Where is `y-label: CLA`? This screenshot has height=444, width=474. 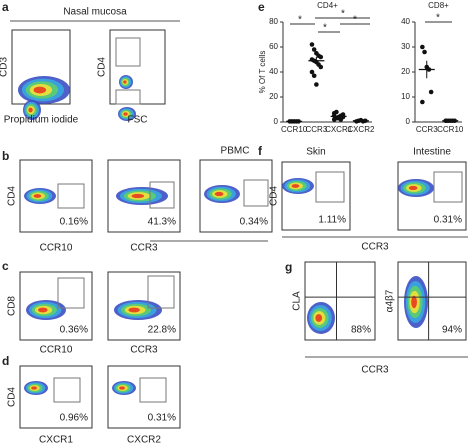 y-label: CLA is located at coordinates (297, 301).